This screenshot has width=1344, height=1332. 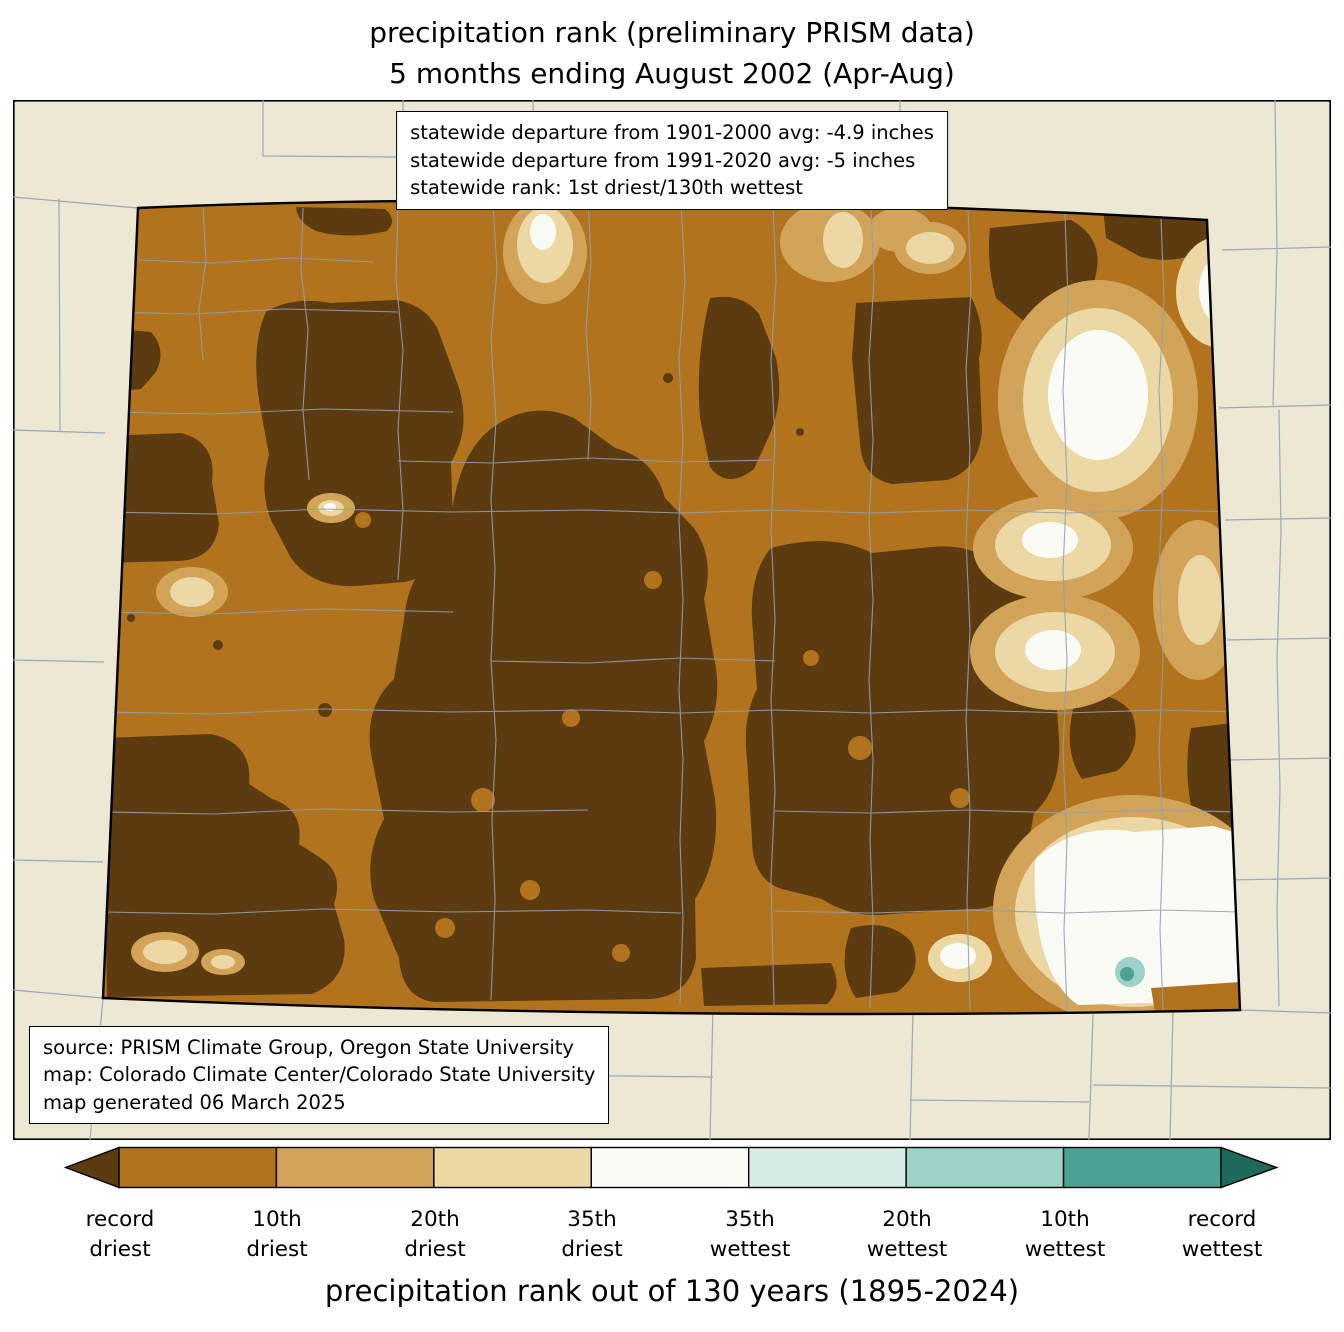 I want to click on stats-line-3: statewide rank: 1st driest/130th wettest, so click(x=606, y=187).